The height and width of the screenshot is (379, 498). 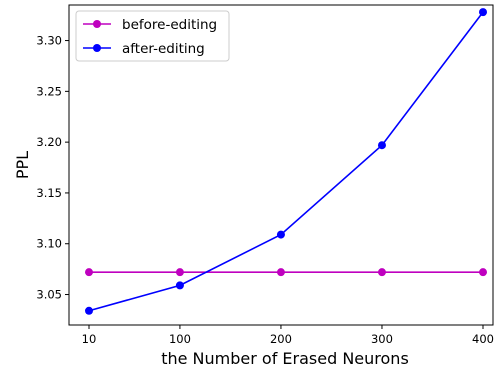 What do you see at coordinates (163, 49) in the screenshot?
I see `legend-label-after-editing: after-editing` at bounding box center [163, 49].